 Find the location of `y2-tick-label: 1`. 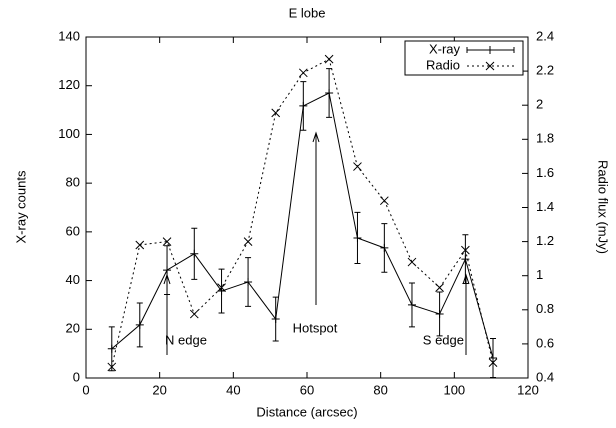

y2-tick-label: 1 is located at coordinates (539, 274).